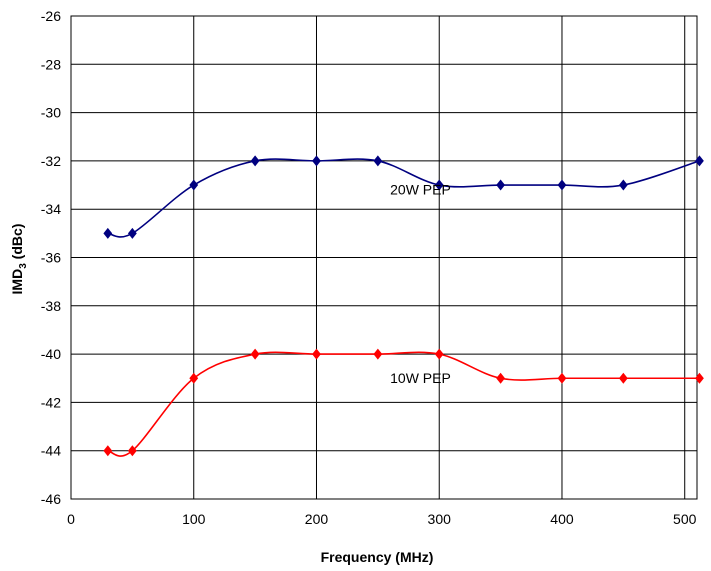  I want to click on y-axis-label: IMD3 (dBc), so click(19, 259).